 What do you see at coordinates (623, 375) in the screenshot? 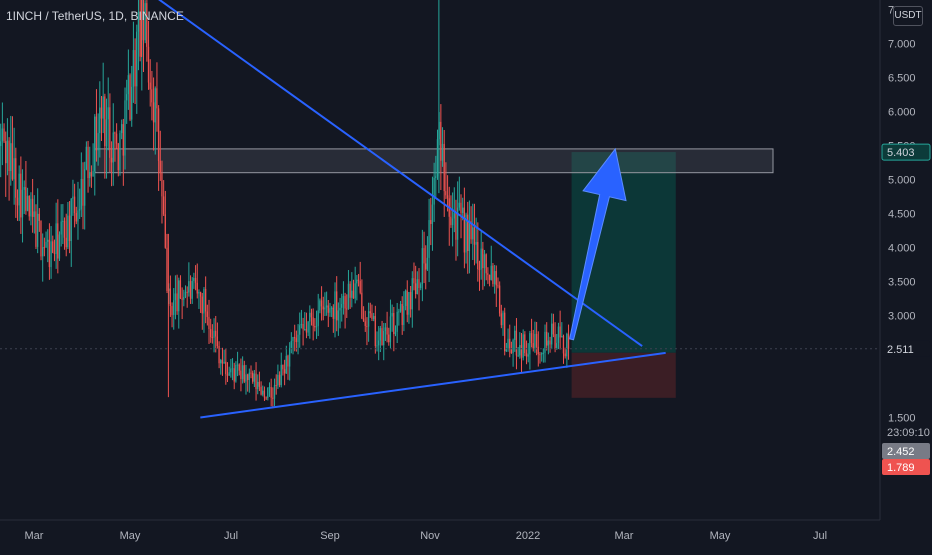
I see `position-stop-zone` at bounding box center [623, 375].